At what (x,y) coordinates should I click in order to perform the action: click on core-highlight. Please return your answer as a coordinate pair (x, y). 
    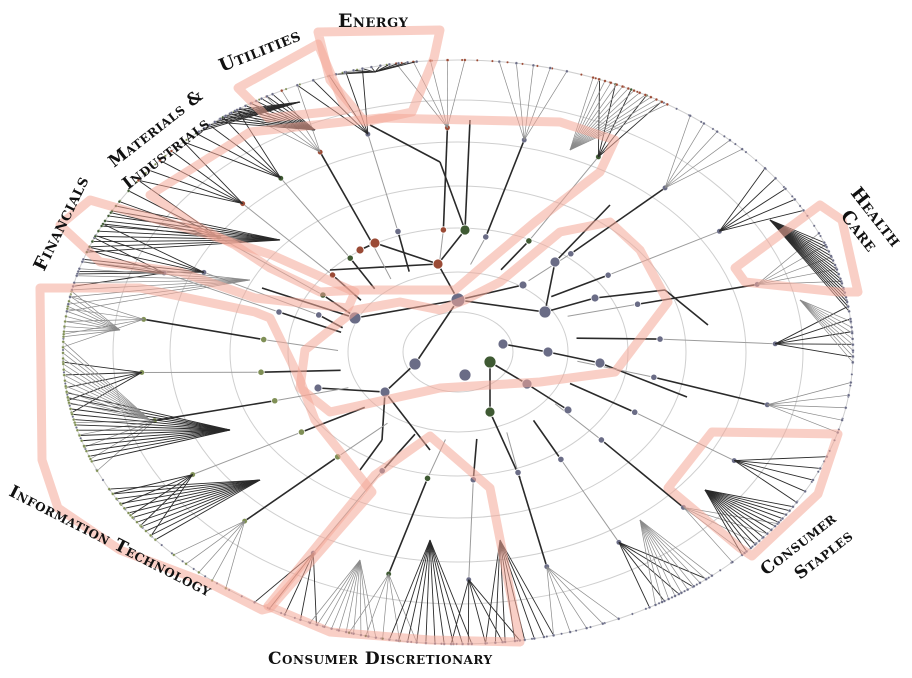
    Looking at the image, I should click on (484, 317).